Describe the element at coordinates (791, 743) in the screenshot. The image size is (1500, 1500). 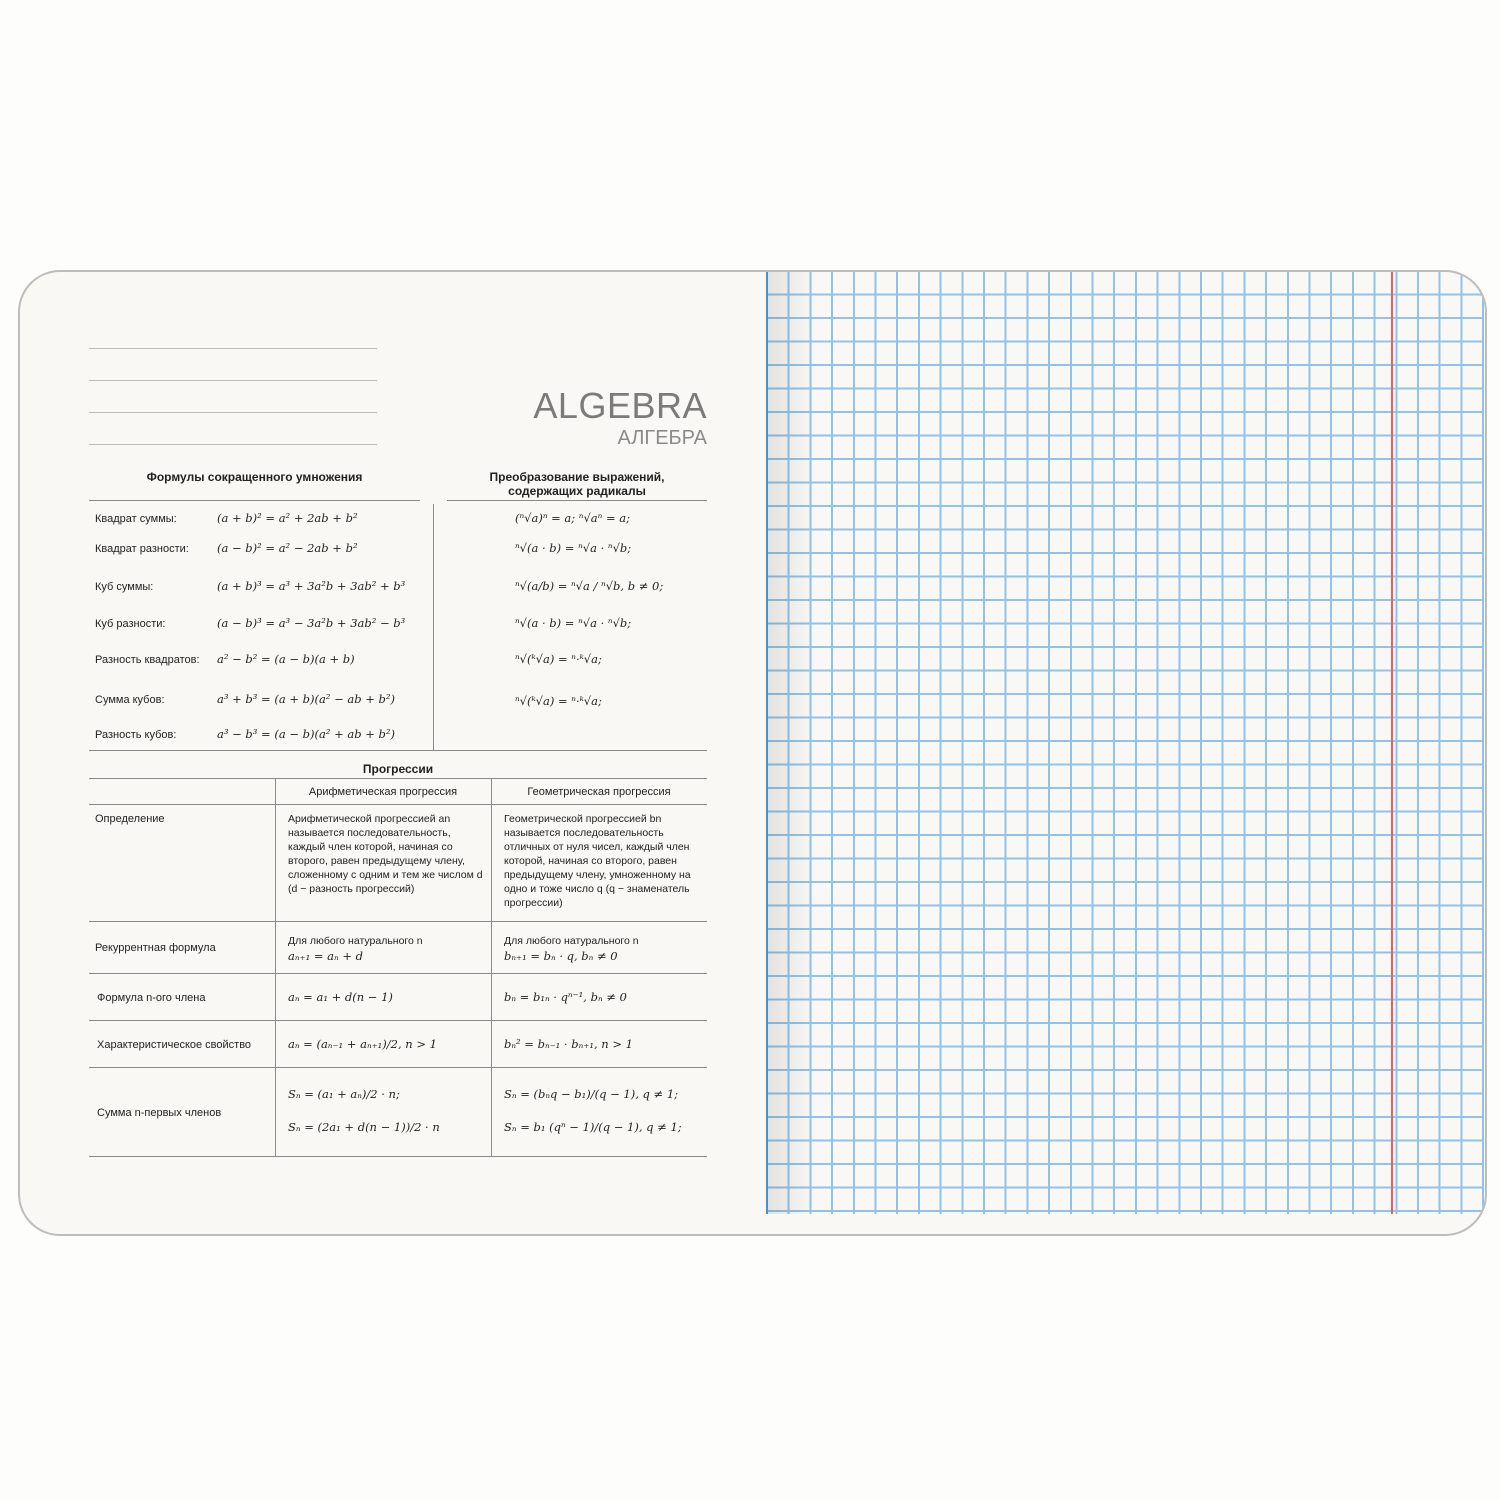
I see `spine-shadow` at that location.